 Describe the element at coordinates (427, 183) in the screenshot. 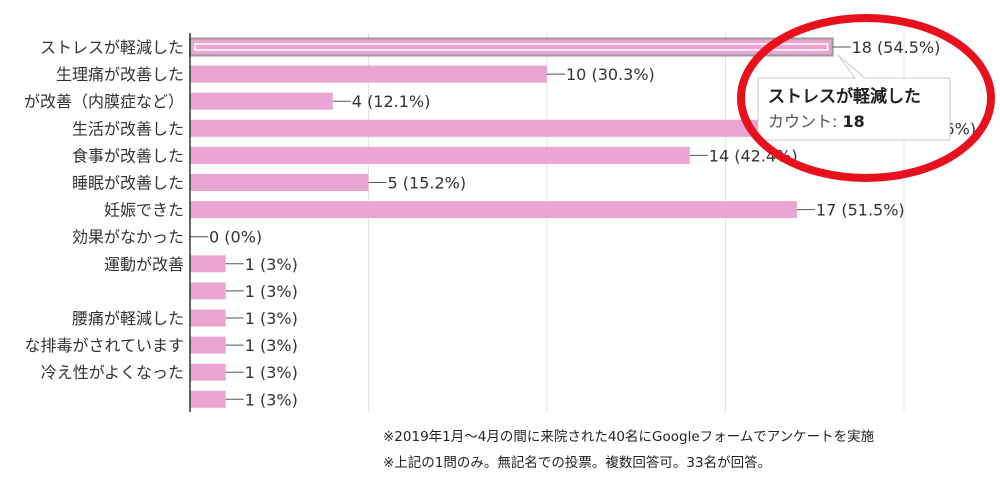

I see `value-label: 5 (15.2%)` at that location.